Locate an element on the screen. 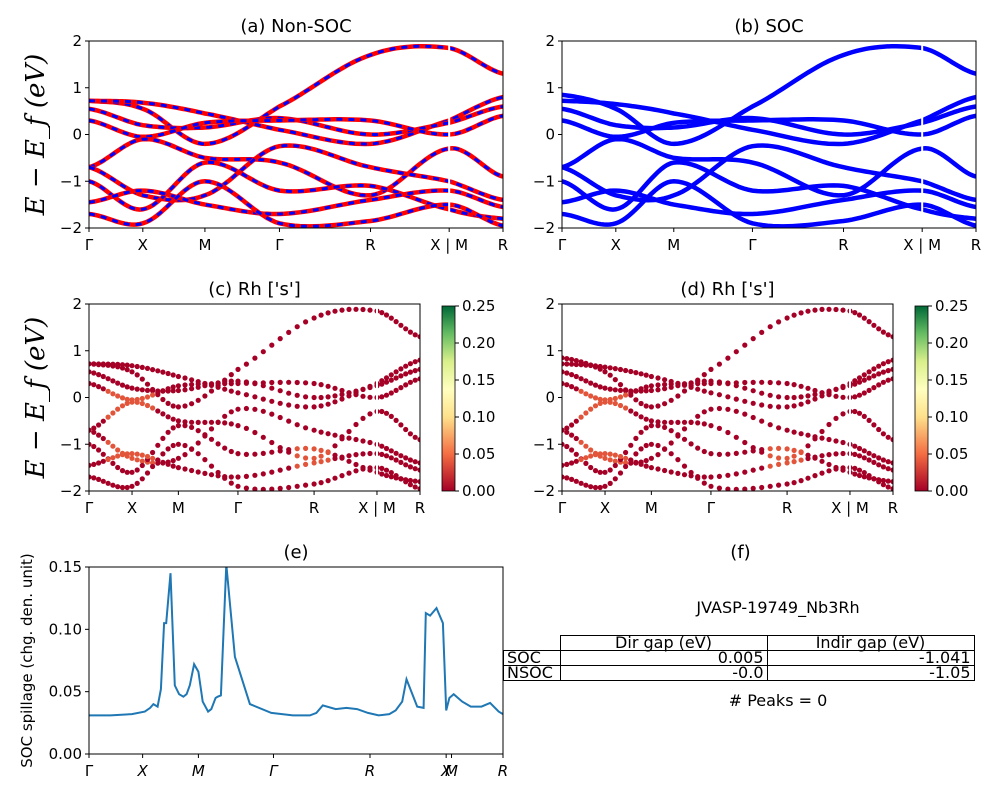 This screenshot has height=800, width=1000. x-tick-label: X is located at coordinates (616, 245).